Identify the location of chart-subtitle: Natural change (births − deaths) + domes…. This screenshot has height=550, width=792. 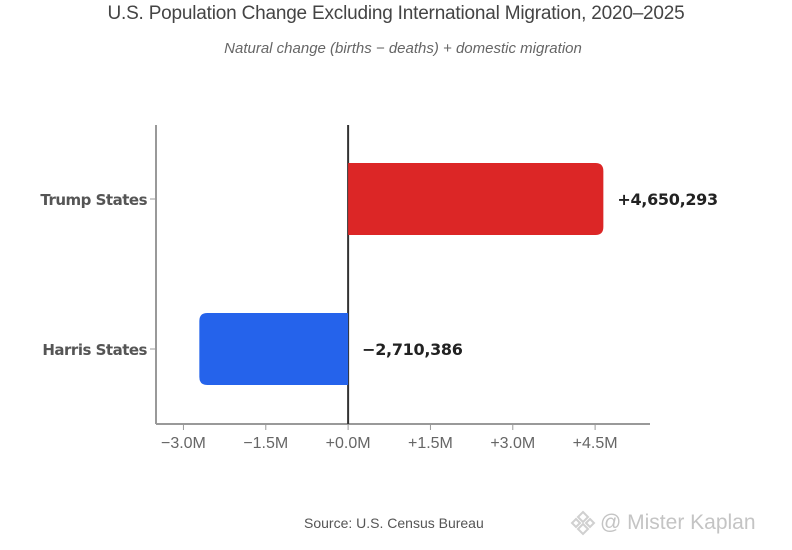
(403, 48).